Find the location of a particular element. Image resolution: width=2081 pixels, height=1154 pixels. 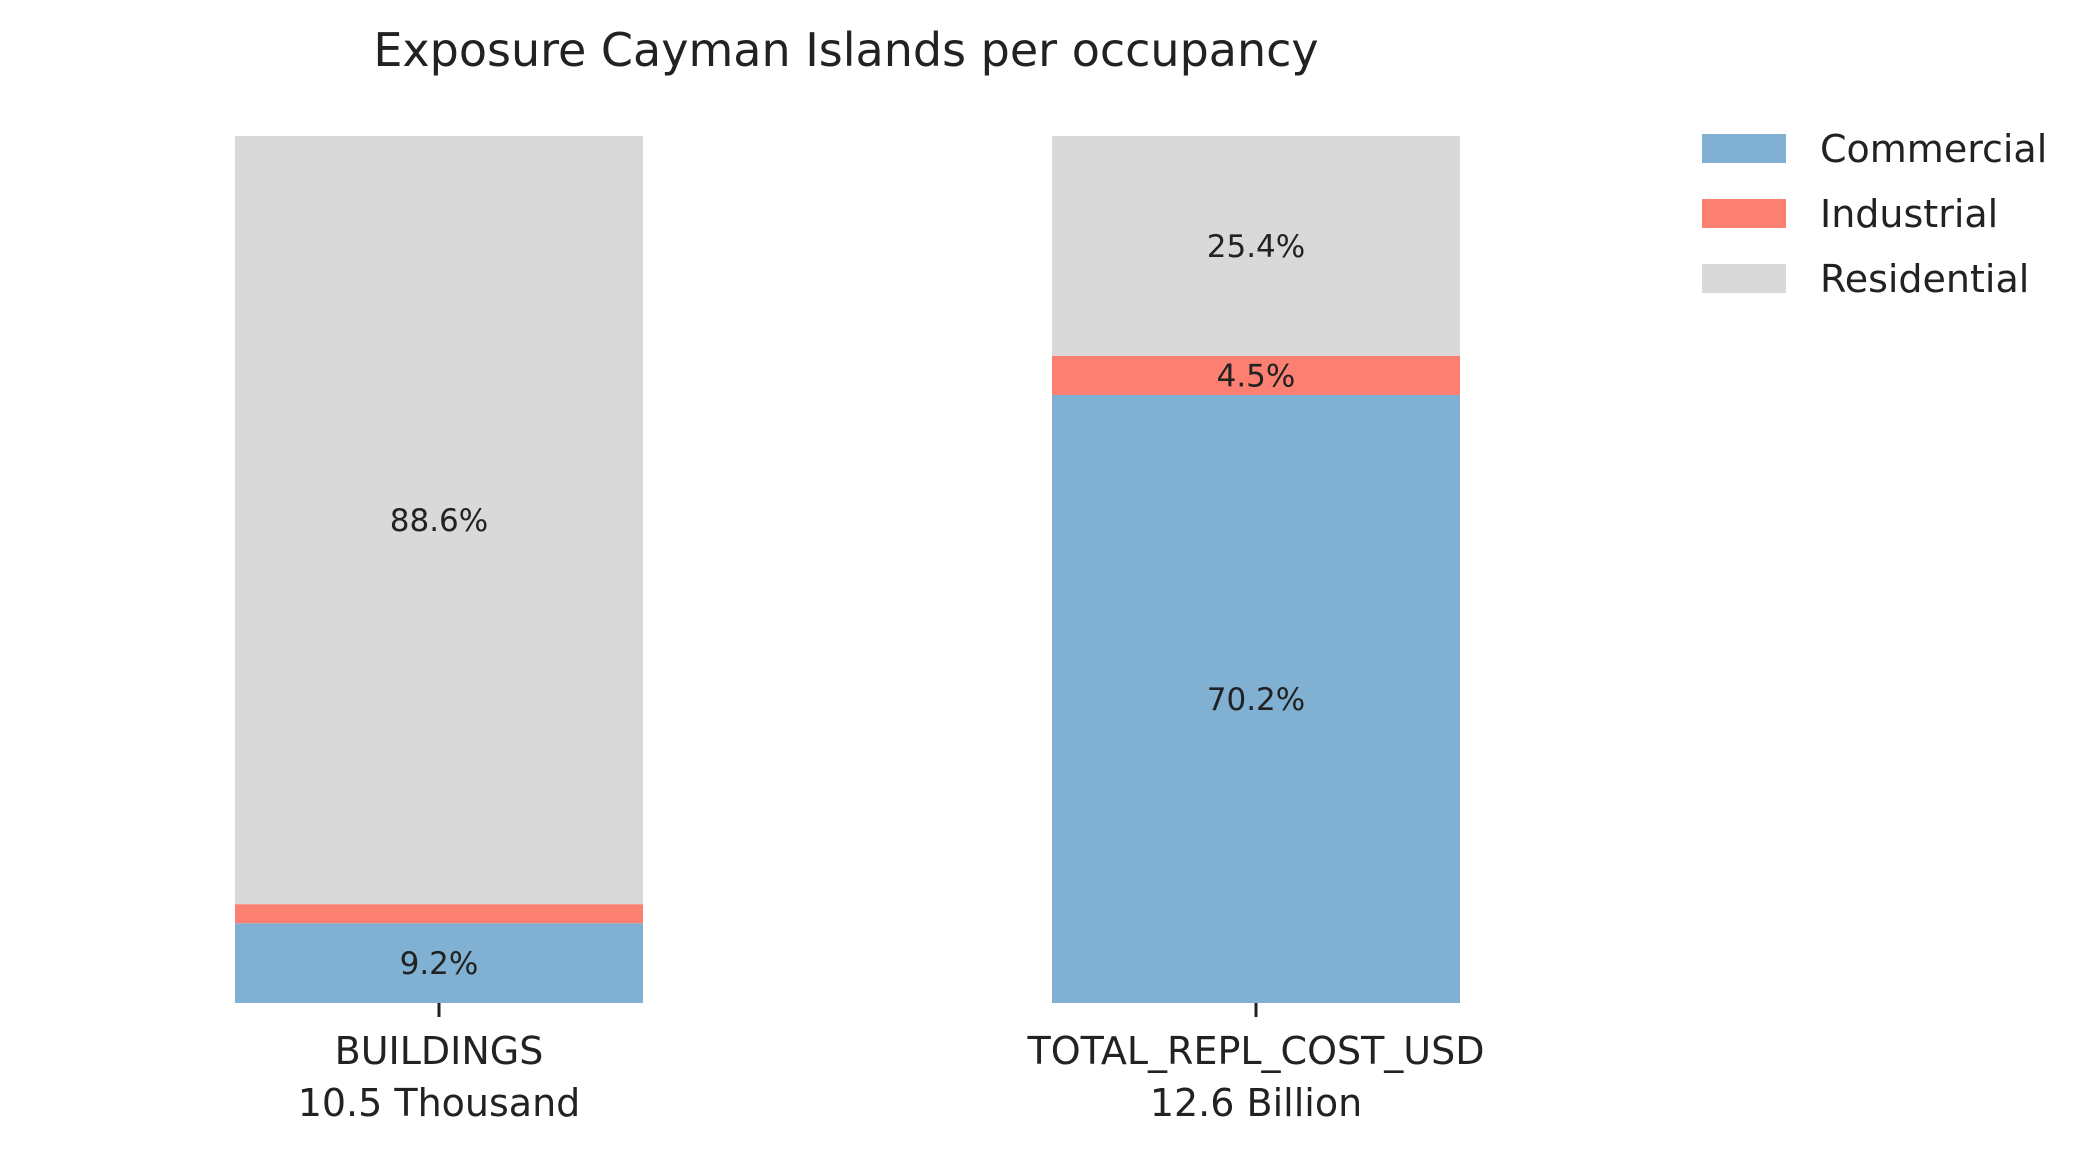

x-tick-total-total_repl_cost_usd: 12.6 Billion is located at coordinates (1256, 1103).